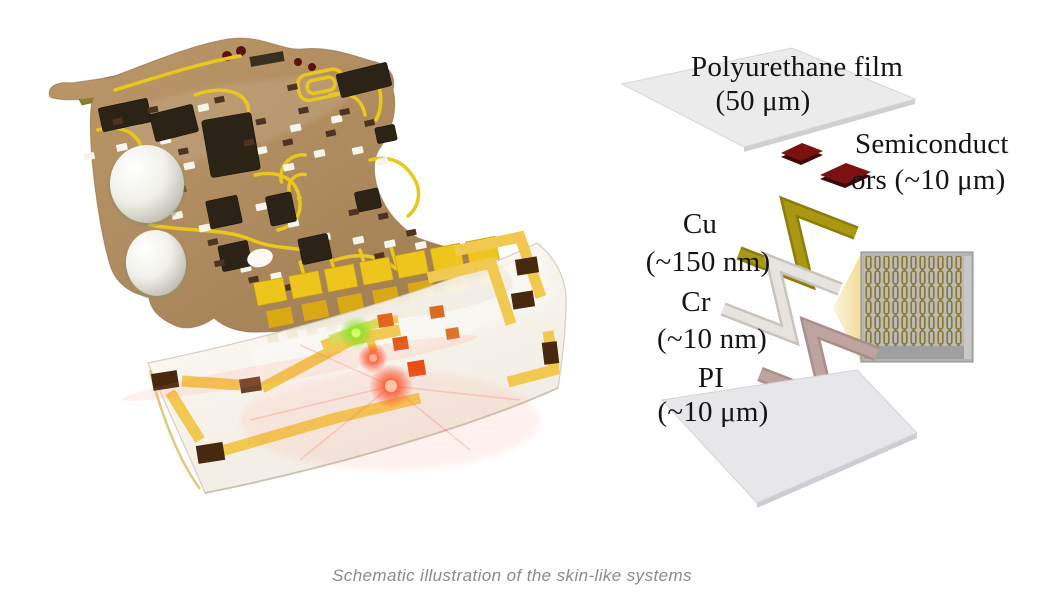  Describe the element at coordinates (293, 177) in the screenshot. I see `antenna-arcs-icon` at that location.